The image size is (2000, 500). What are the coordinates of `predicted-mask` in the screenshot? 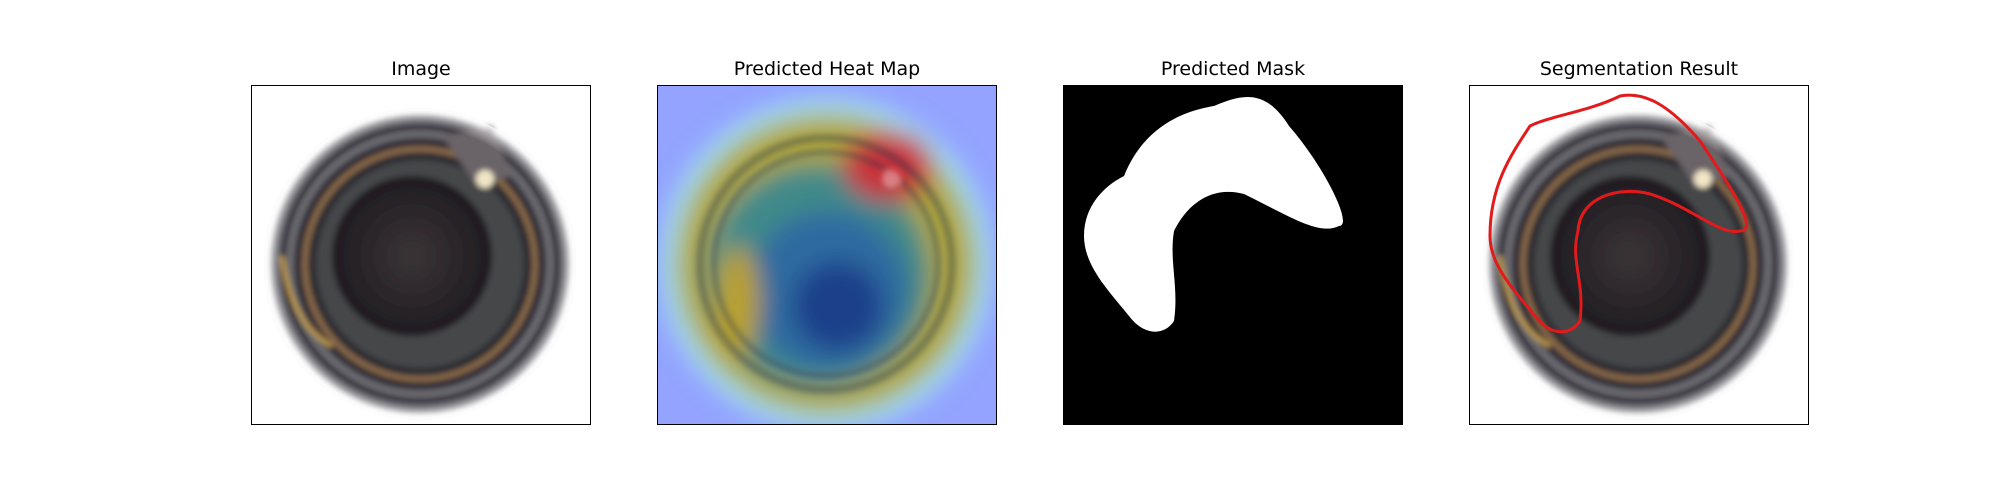 It's located at (1233, 255).